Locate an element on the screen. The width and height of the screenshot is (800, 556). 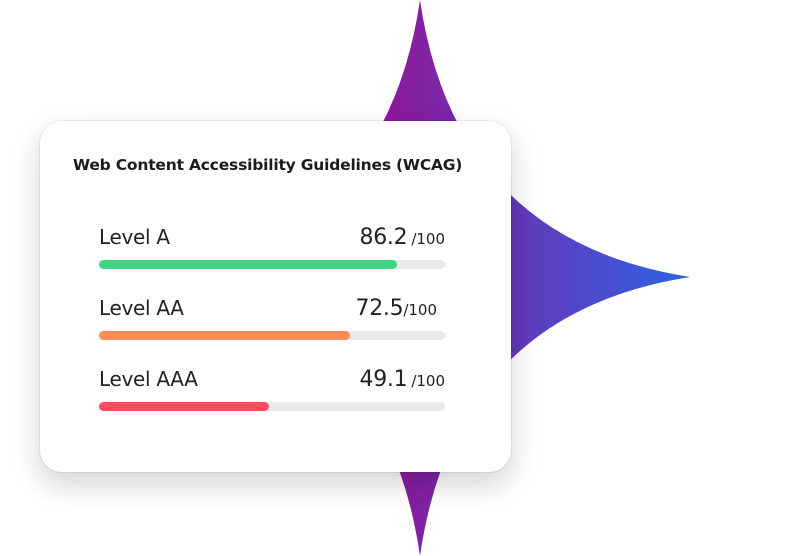
level-score: 49.1/100 is located at coordinates (402, 379).